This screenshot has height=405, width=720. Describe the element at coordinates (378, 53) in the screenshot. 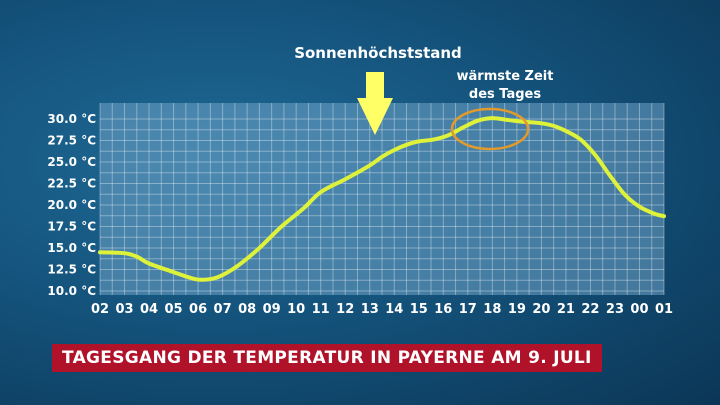

I see `sun-peak-label: Sonnenhöchststand` at that location.